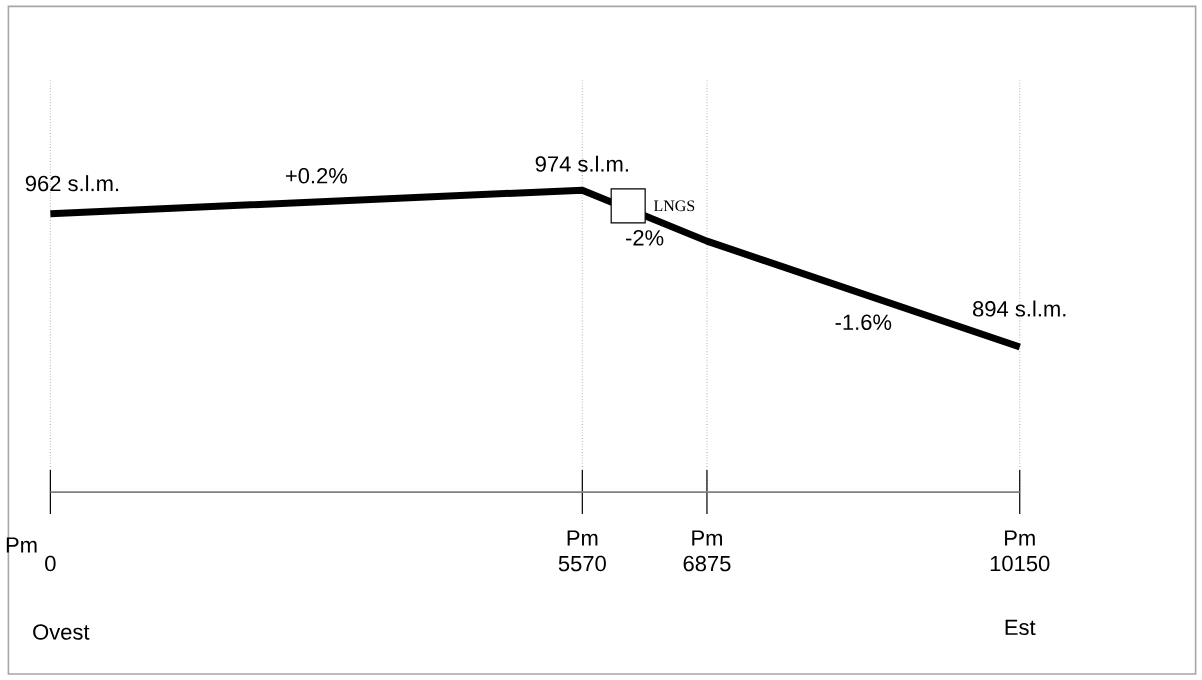 Image resolution: width=1202 pixels, height=680 pixels. I want to click on text: Ovest, so click(61, 632).